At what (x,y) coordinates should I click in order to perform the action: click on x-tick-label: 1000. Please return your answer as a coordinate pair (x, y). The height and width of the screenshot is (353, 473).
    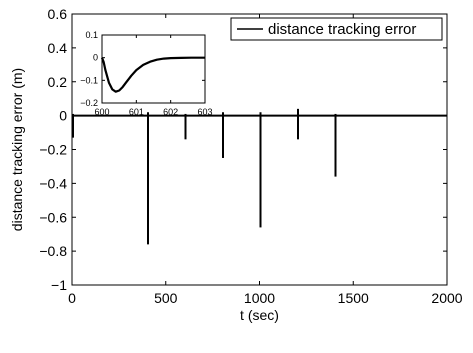
    Looking at the image, I should click on (259, 298).